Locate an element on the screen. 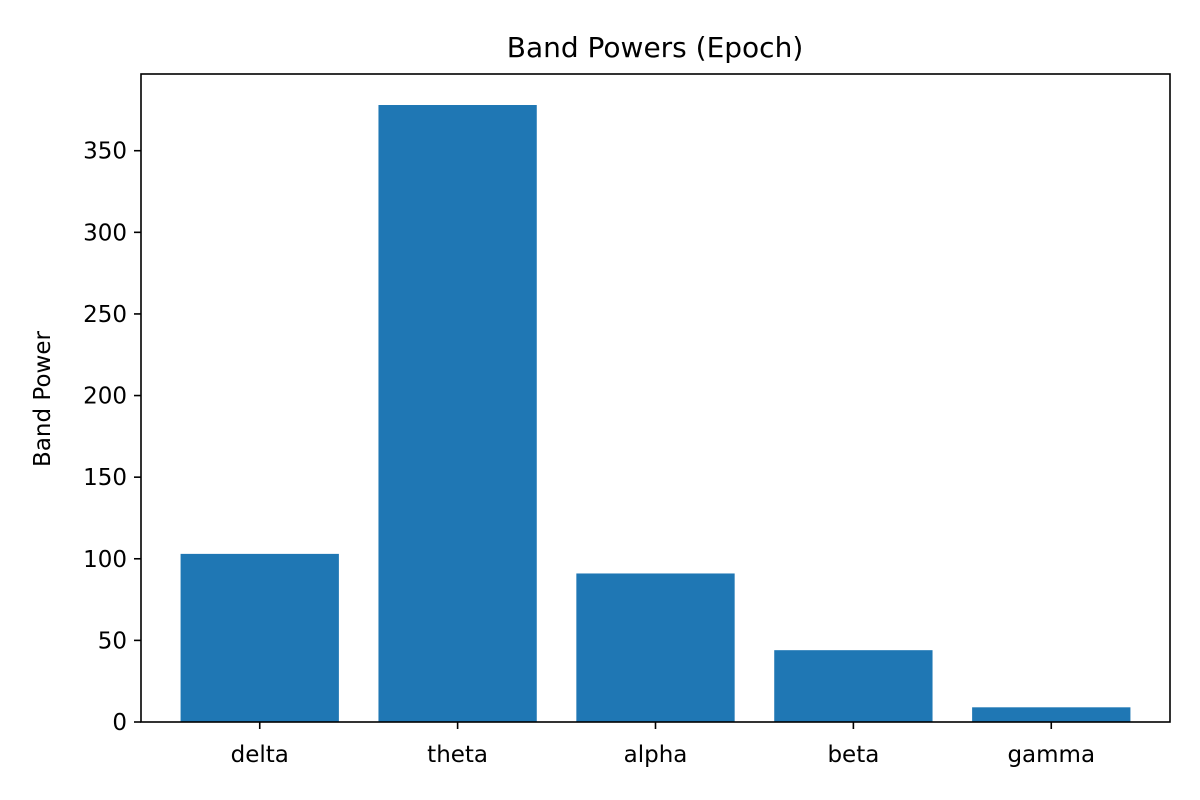  x-axis-ticks: delta theta alpha beta gamma is located at coordinates (663, 745).